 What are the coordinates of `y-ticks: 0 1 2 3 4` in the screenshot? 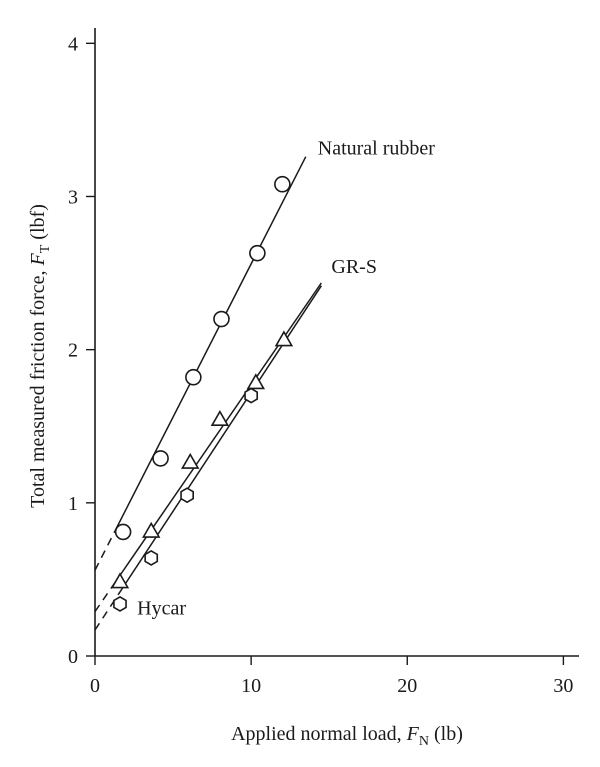 It's located at (81, 350).